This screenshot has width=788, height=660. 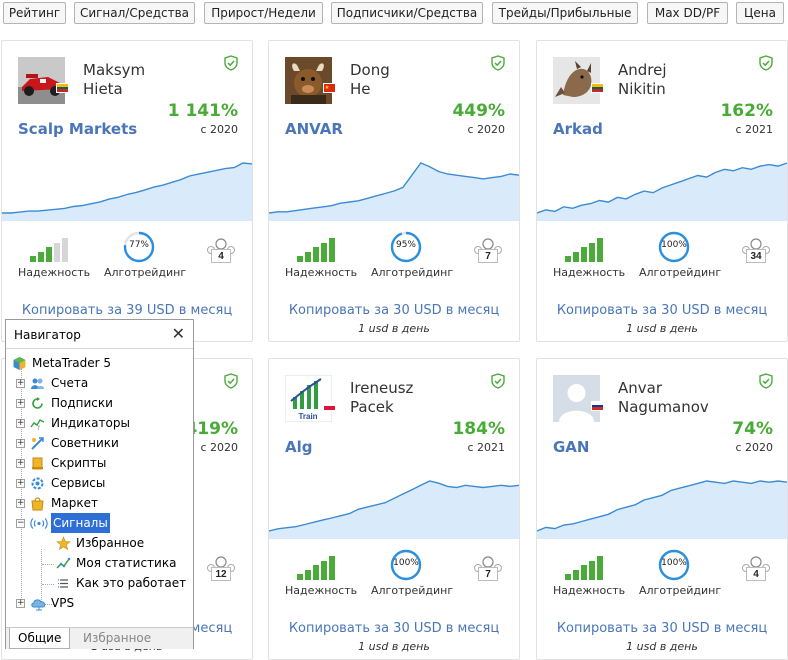 I want to click on growth-percent: 162%, so click(x=746, y=111).